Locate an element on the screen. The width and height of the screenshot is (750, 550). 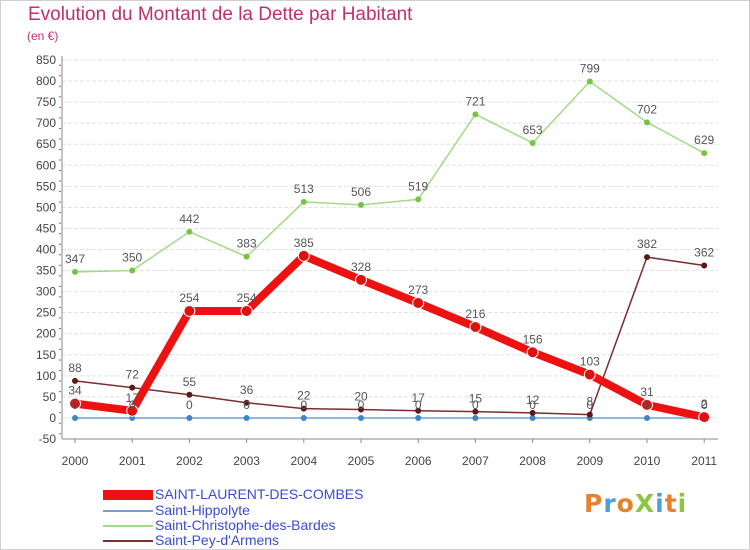
x-tick-label: 2006 is located at coordinates (418, 461).